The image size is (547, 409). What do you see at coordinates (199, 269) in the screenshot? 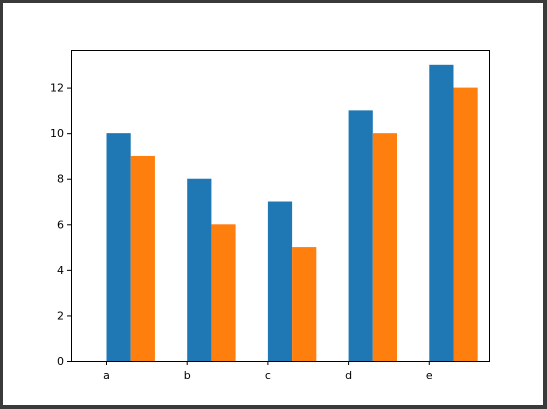
I see `bar-series-1-b` at bounding box center [199, 269].